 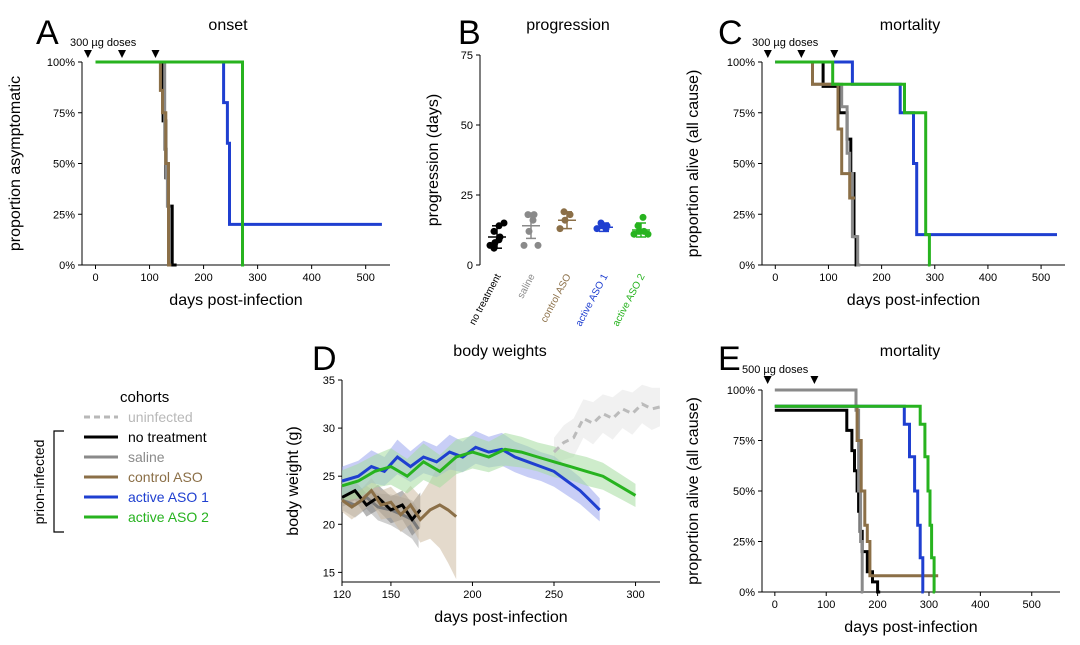 I want to click on band-uninfected, so click(x=607, y=425).